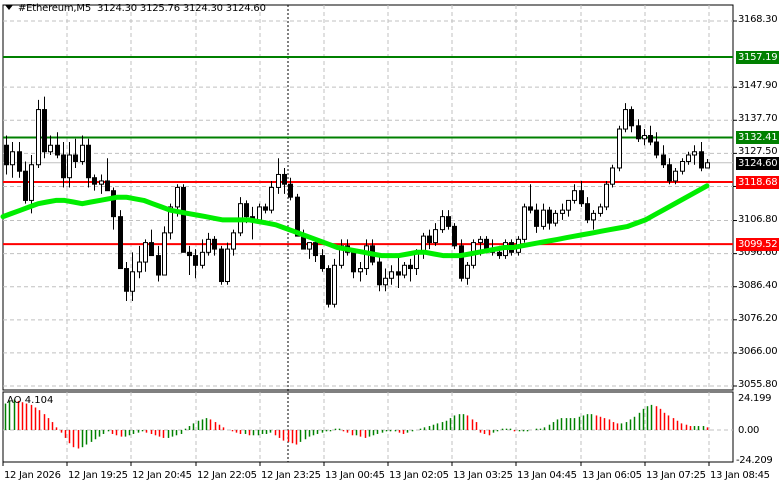 The image size is (781, 489). Describe the element at coordinates (9, 7) in the screenshot. I see `dropdown-triangle-icon` at that location.